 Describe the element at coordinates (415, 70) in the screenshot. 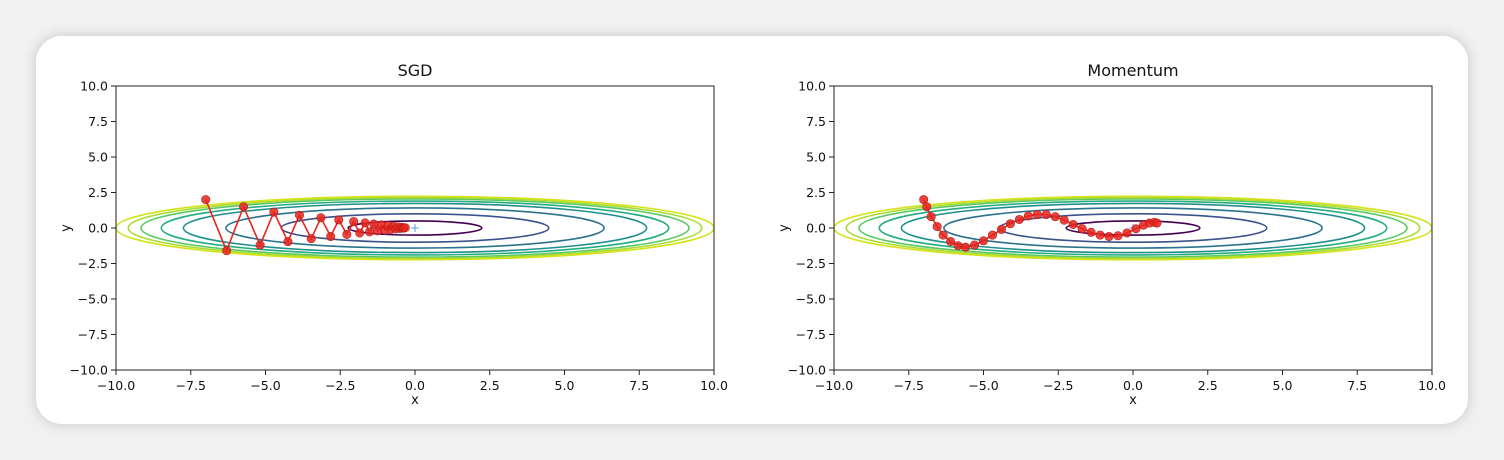

I see `chart-title: SGD` at that location.